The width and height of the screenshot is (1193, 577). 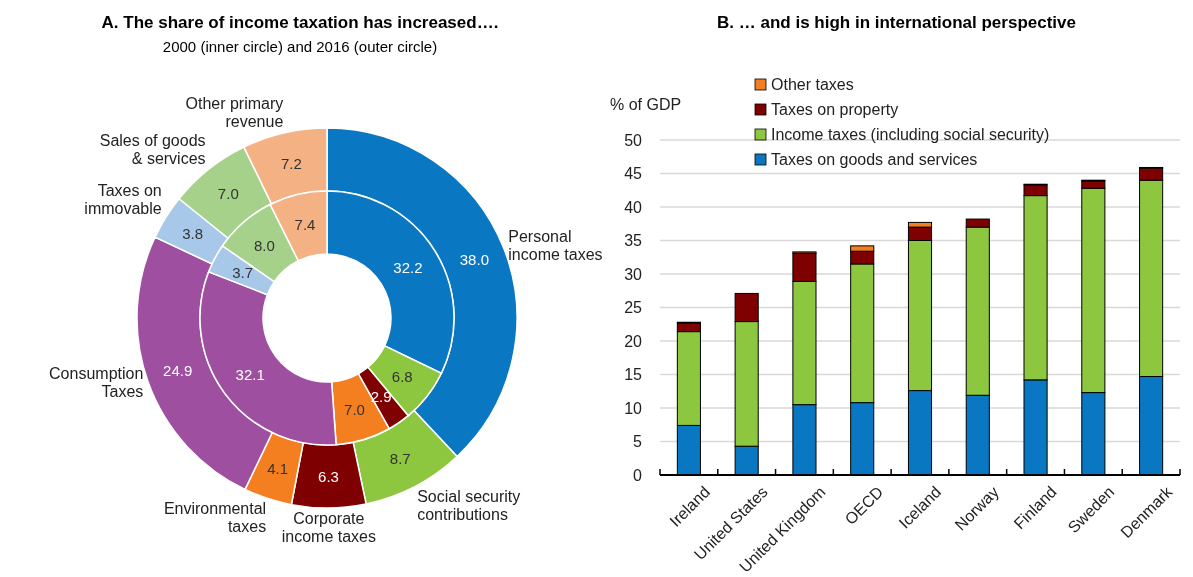 What do you see at coordinates (638, 475) in the screenshot?
I see `y-tick-label: 0` at bounding box center [638, 475].